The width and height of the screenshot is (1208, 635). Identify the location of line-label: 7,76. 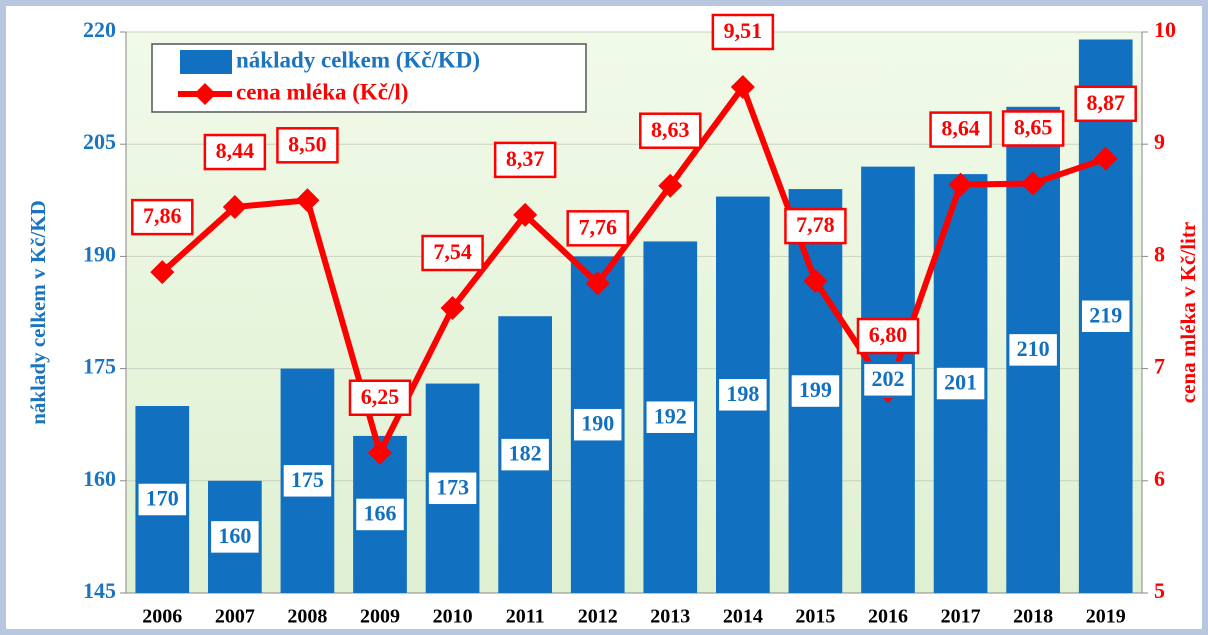
(597, 226).